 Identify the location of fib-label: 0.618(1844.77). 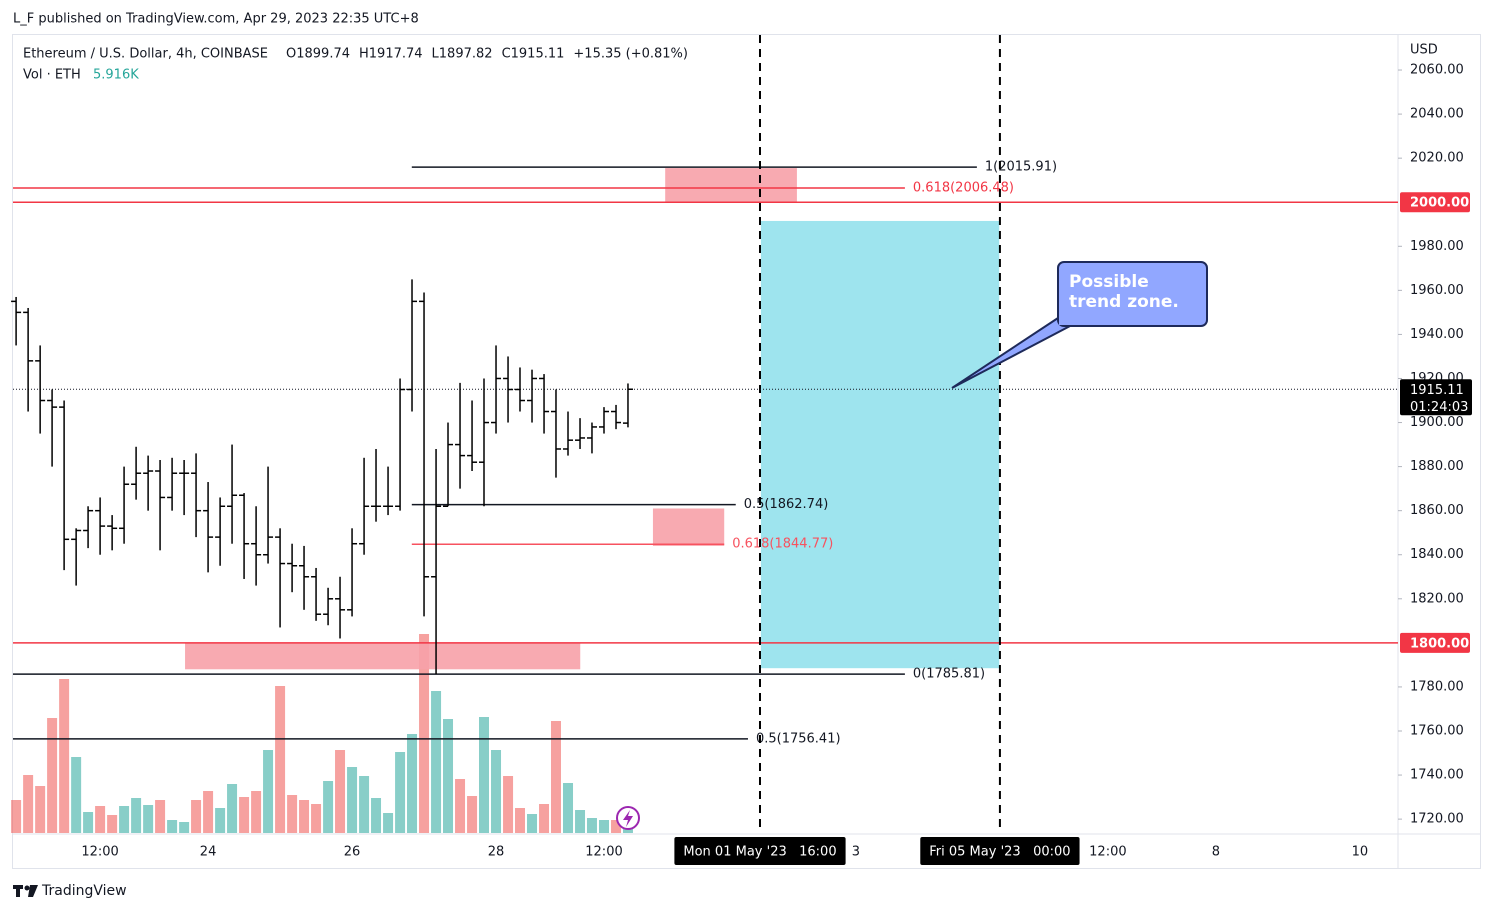
(782, 544).